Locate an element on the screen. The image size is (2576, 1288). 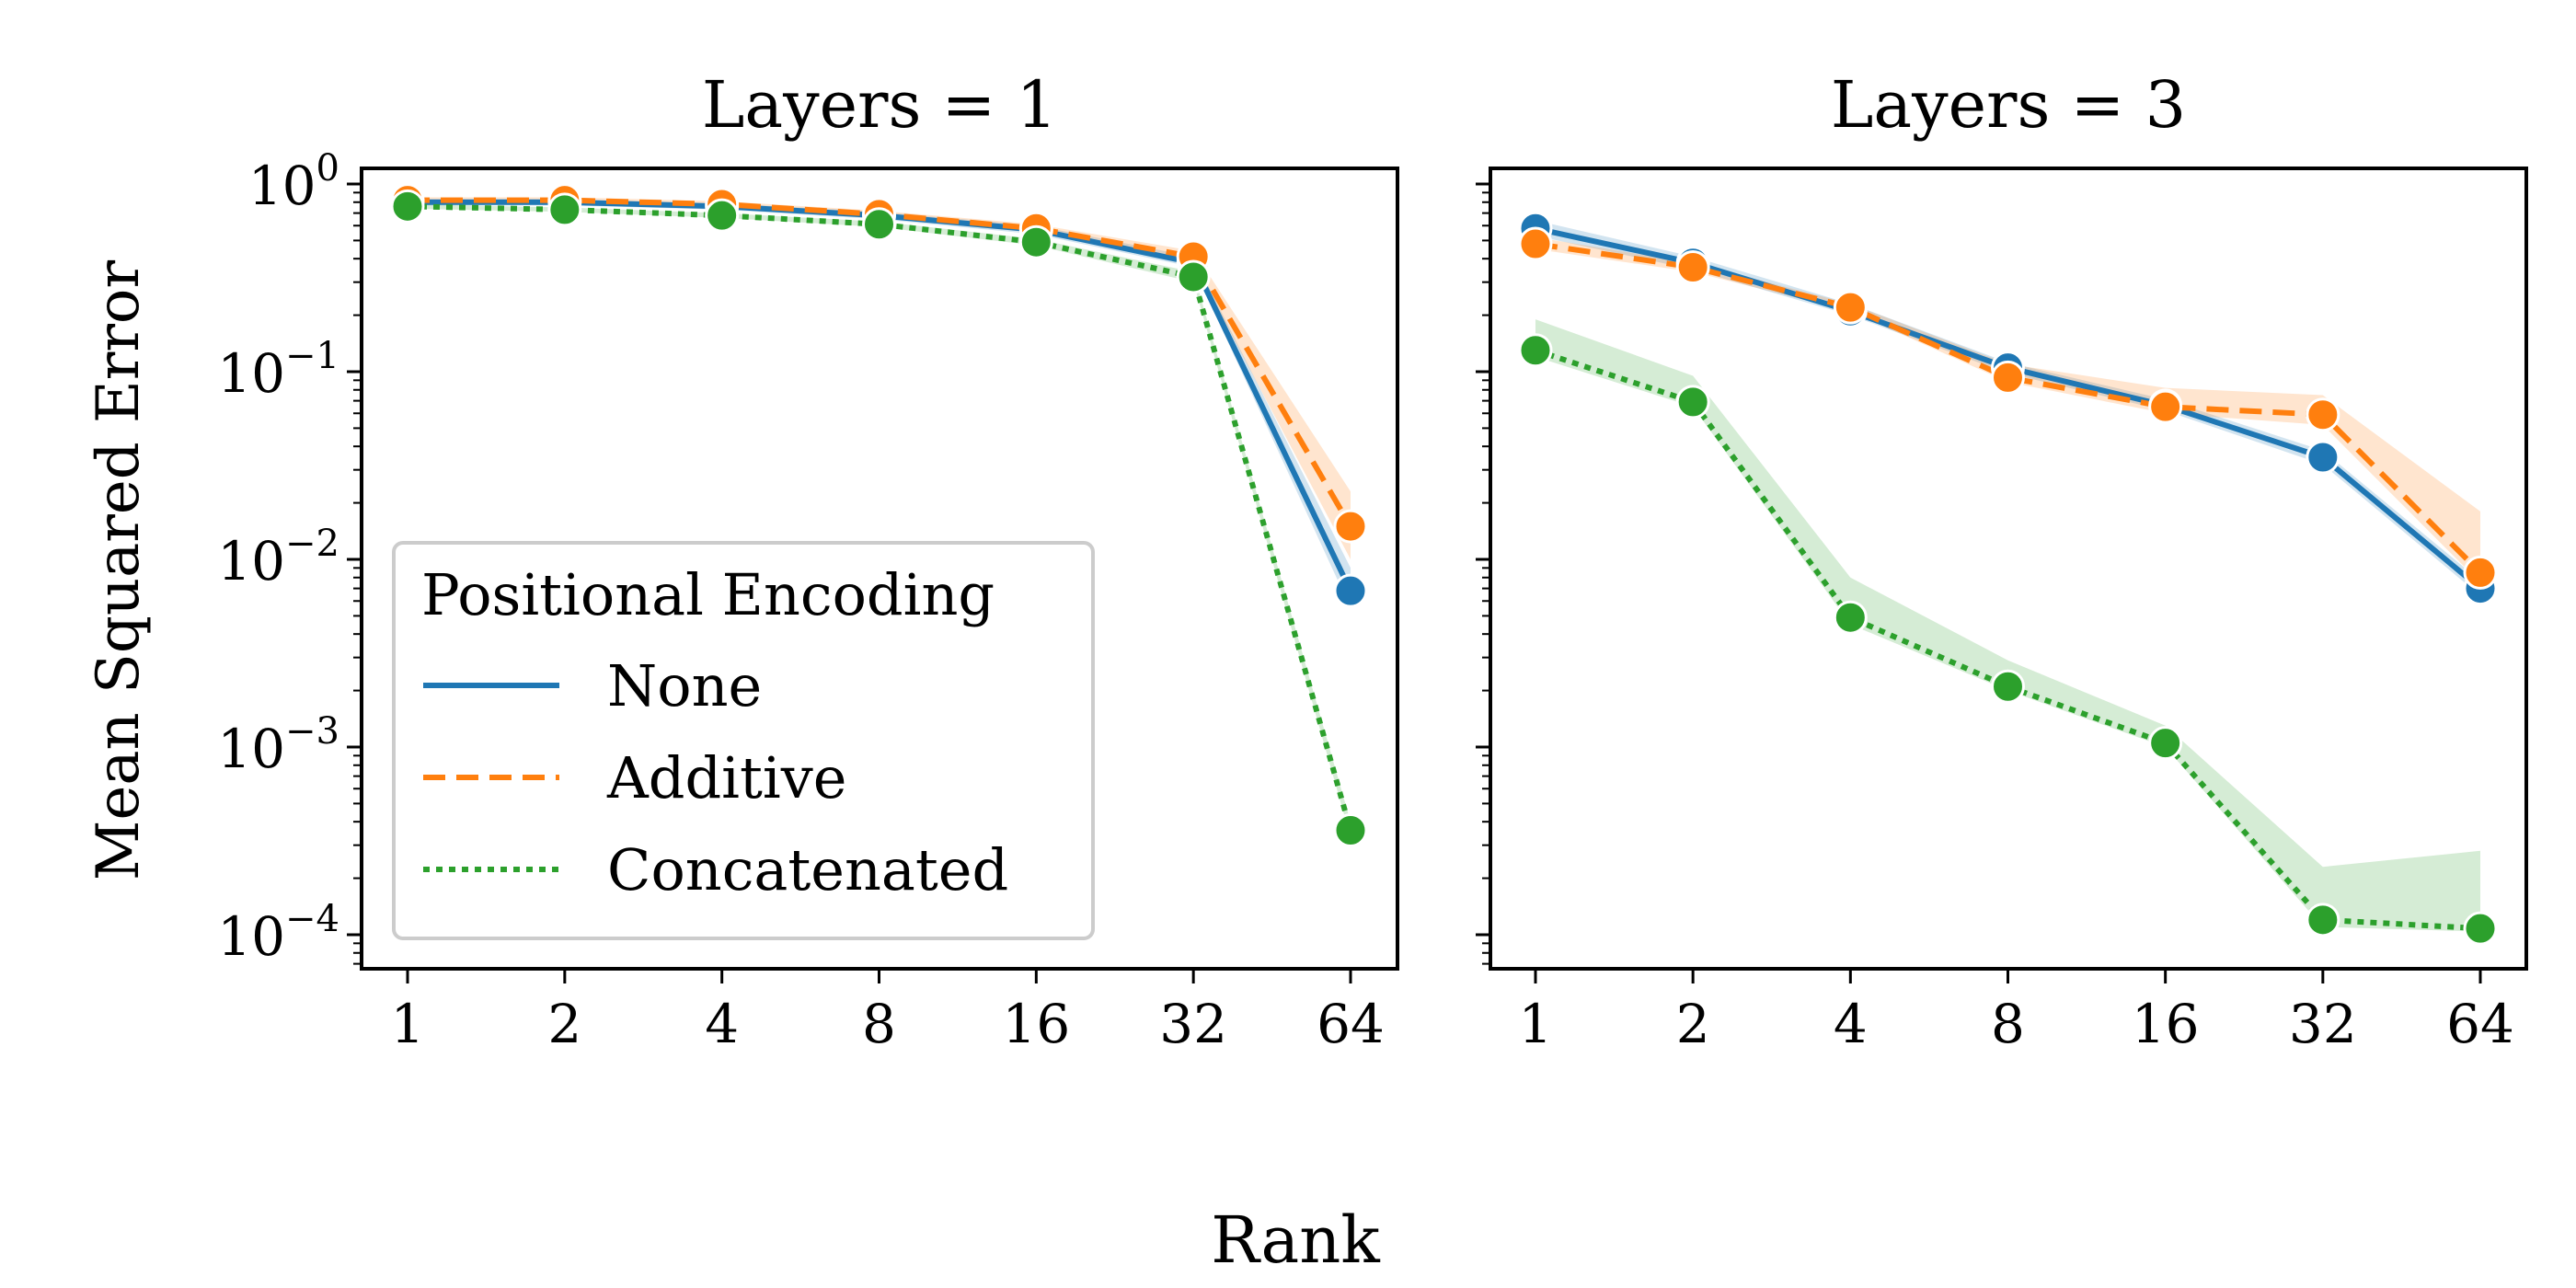
panel-title: Layers = 1 is located at coordinates (879, 105).